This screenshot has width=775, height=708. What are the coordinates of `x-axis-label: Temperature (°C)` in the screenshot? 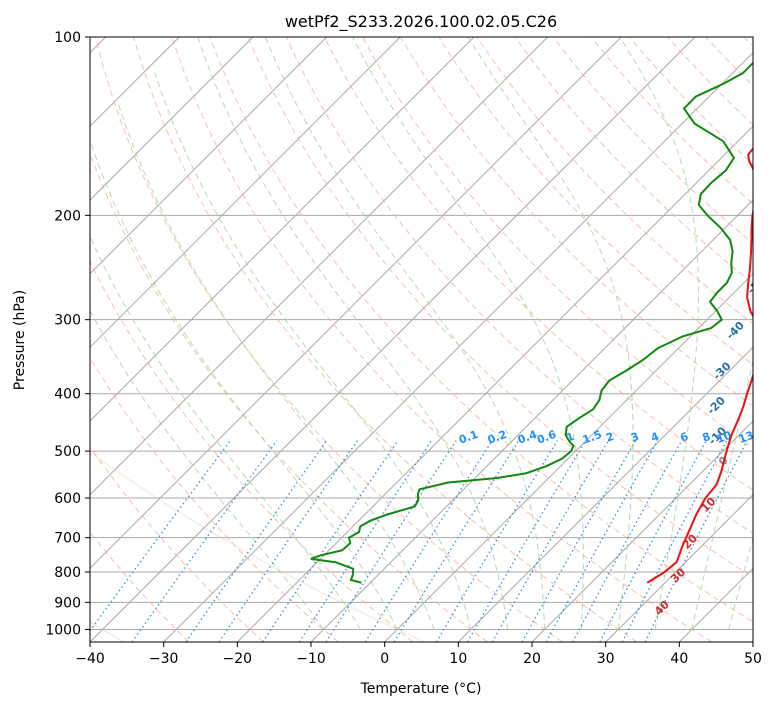 It's located at (421, 689).